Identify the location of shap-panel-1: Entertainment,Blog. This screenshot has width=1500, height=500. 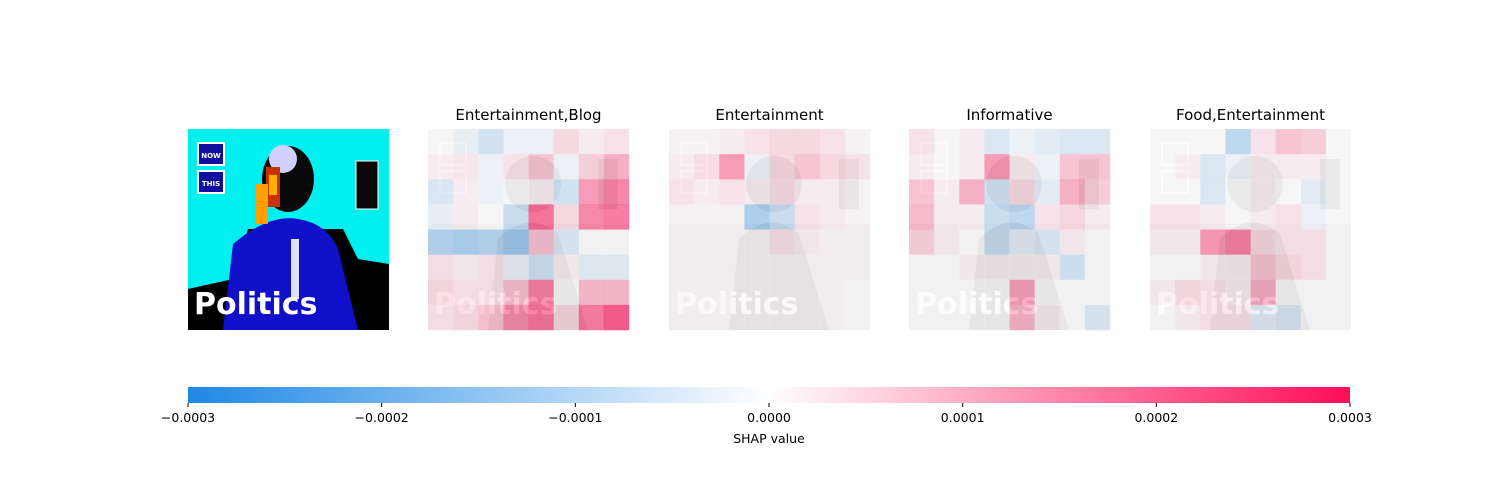
(529, 218).